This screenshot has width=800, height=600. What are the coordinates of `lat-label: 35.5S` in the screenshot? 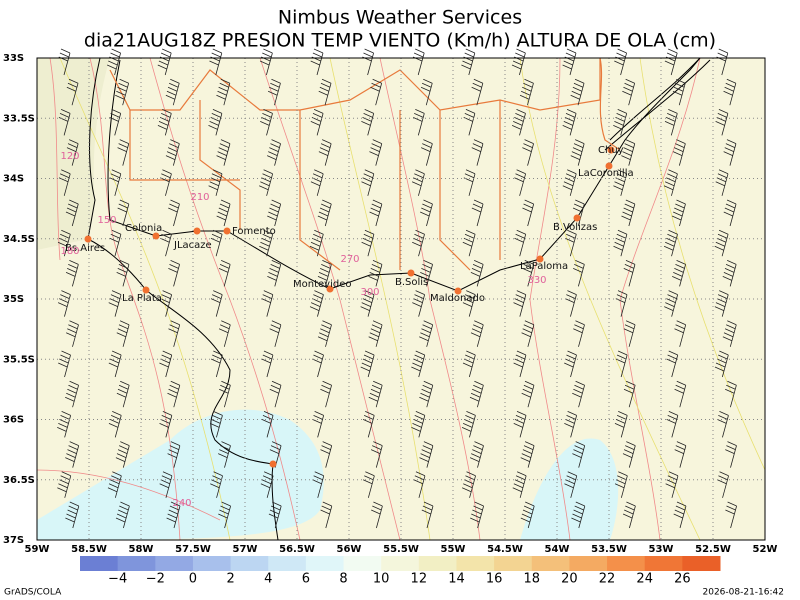 It's located at (19, 359).